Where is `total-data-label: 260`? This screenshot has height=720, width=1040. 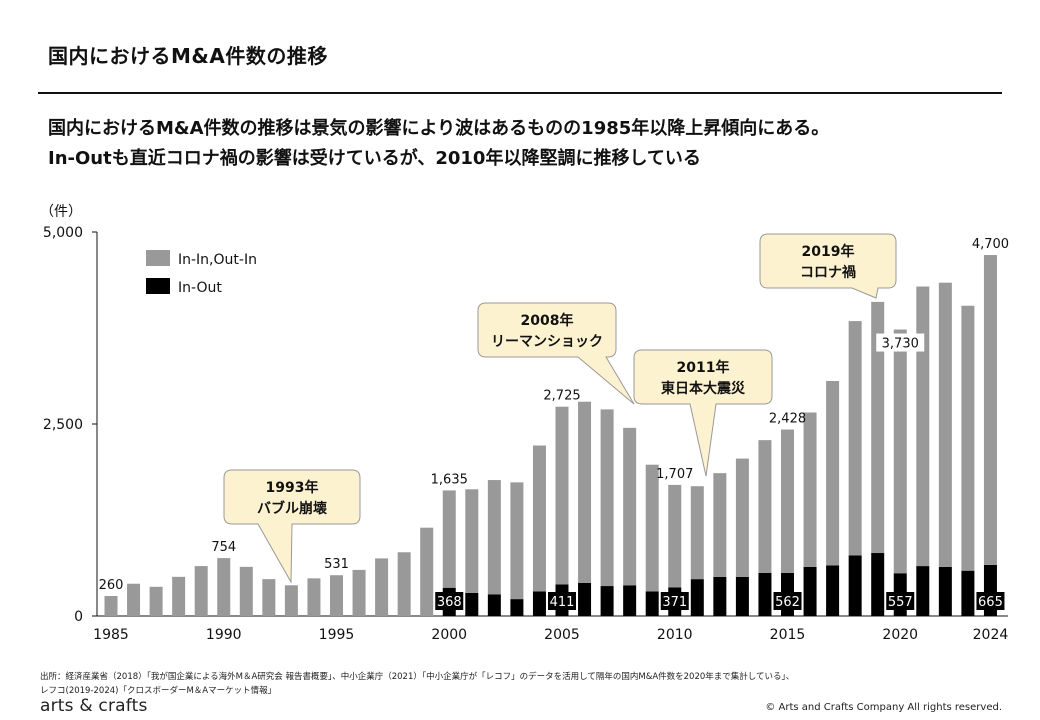 total-data-label: 260 is located at coordinates (111, 585).